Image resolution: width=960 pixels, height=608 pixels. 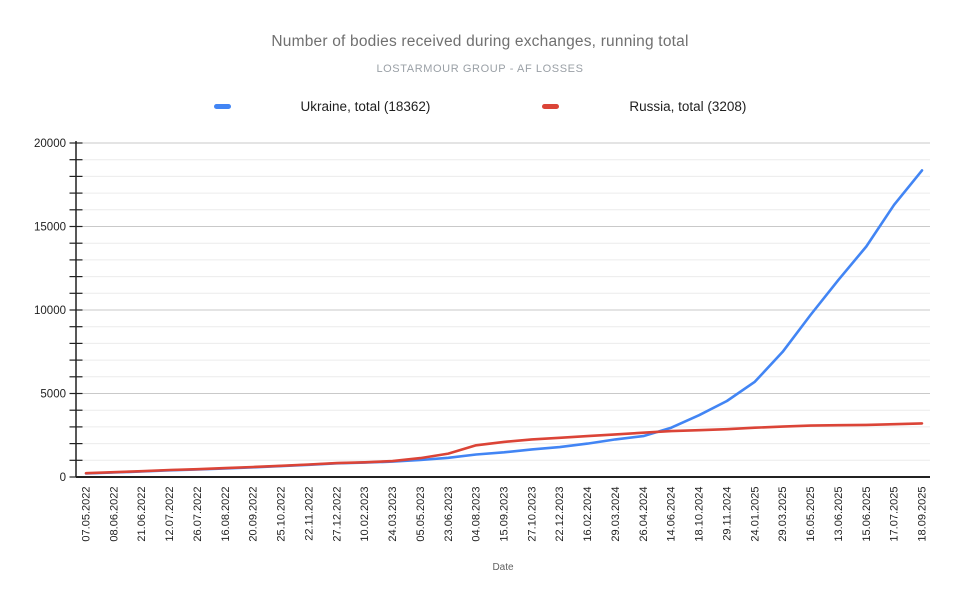 I want to click on svg-text: 15000, so click(x=50, y=228).